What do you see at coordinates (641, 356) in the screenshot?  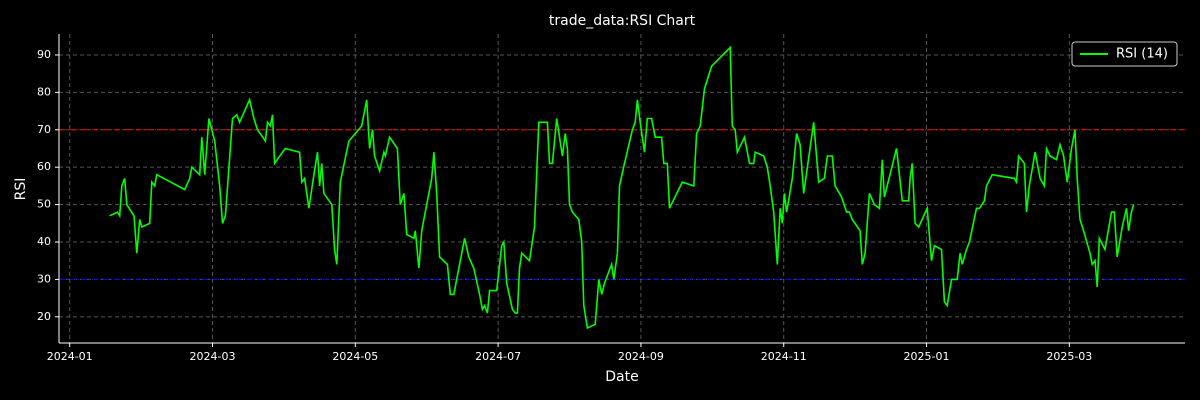 I see `x-tick-label: 2024-09` at bounding box center [641, 356].